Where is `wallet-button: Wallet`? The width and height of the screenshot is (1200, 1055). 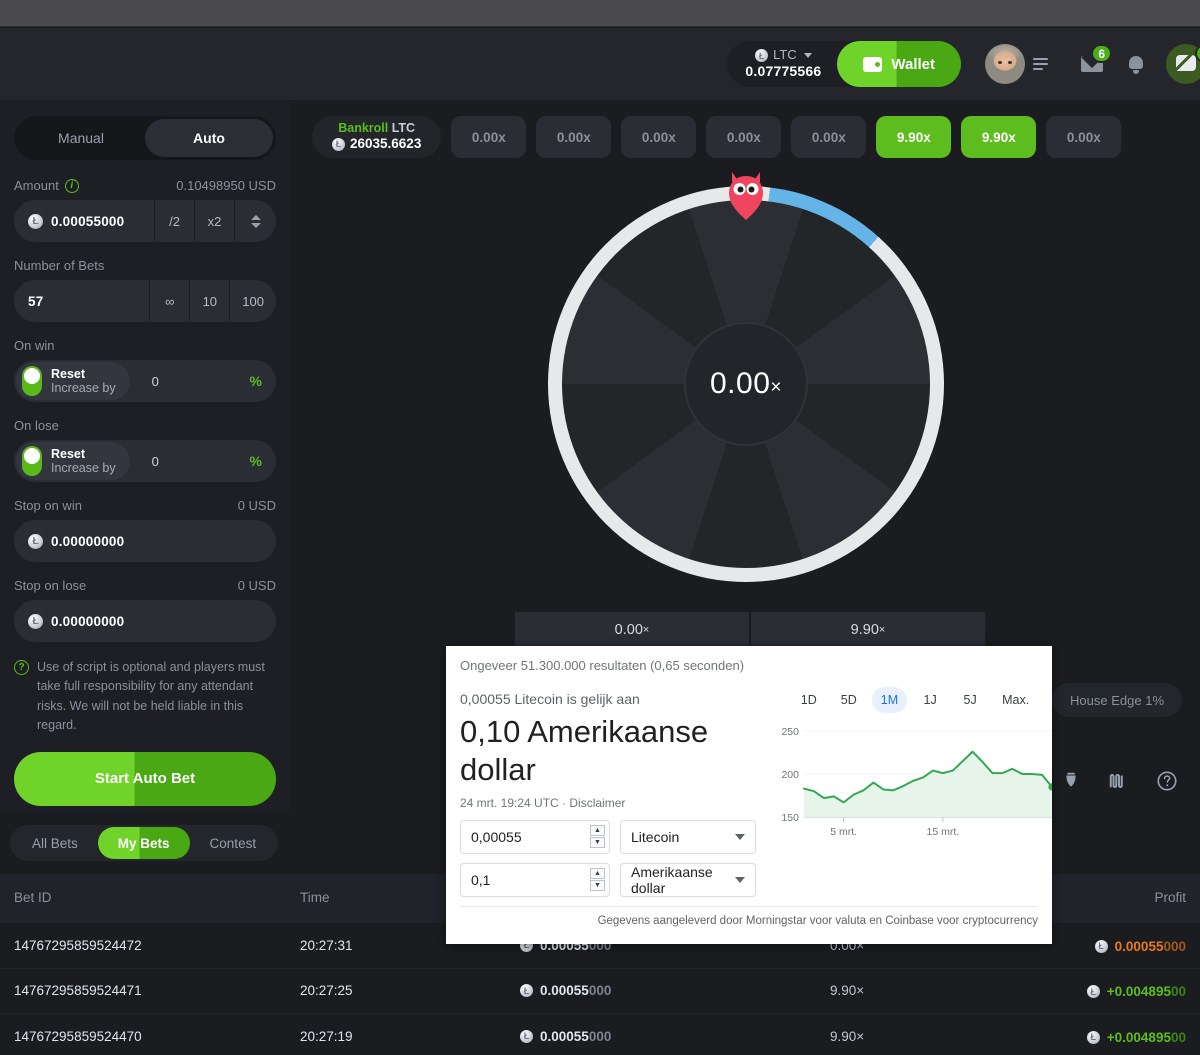 wallet-button: Wallet is located at coordinates (899, 64).